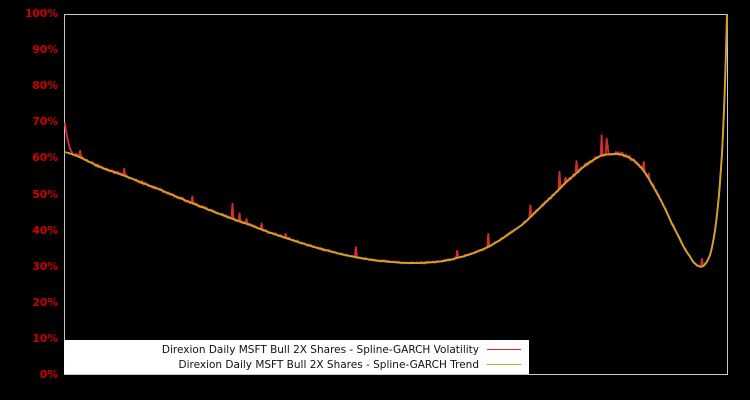  What do you see at coordinates (41, 13) in the screenshot?
I see `y-tick-label-100: 100%` at bounding box center [41, 13].